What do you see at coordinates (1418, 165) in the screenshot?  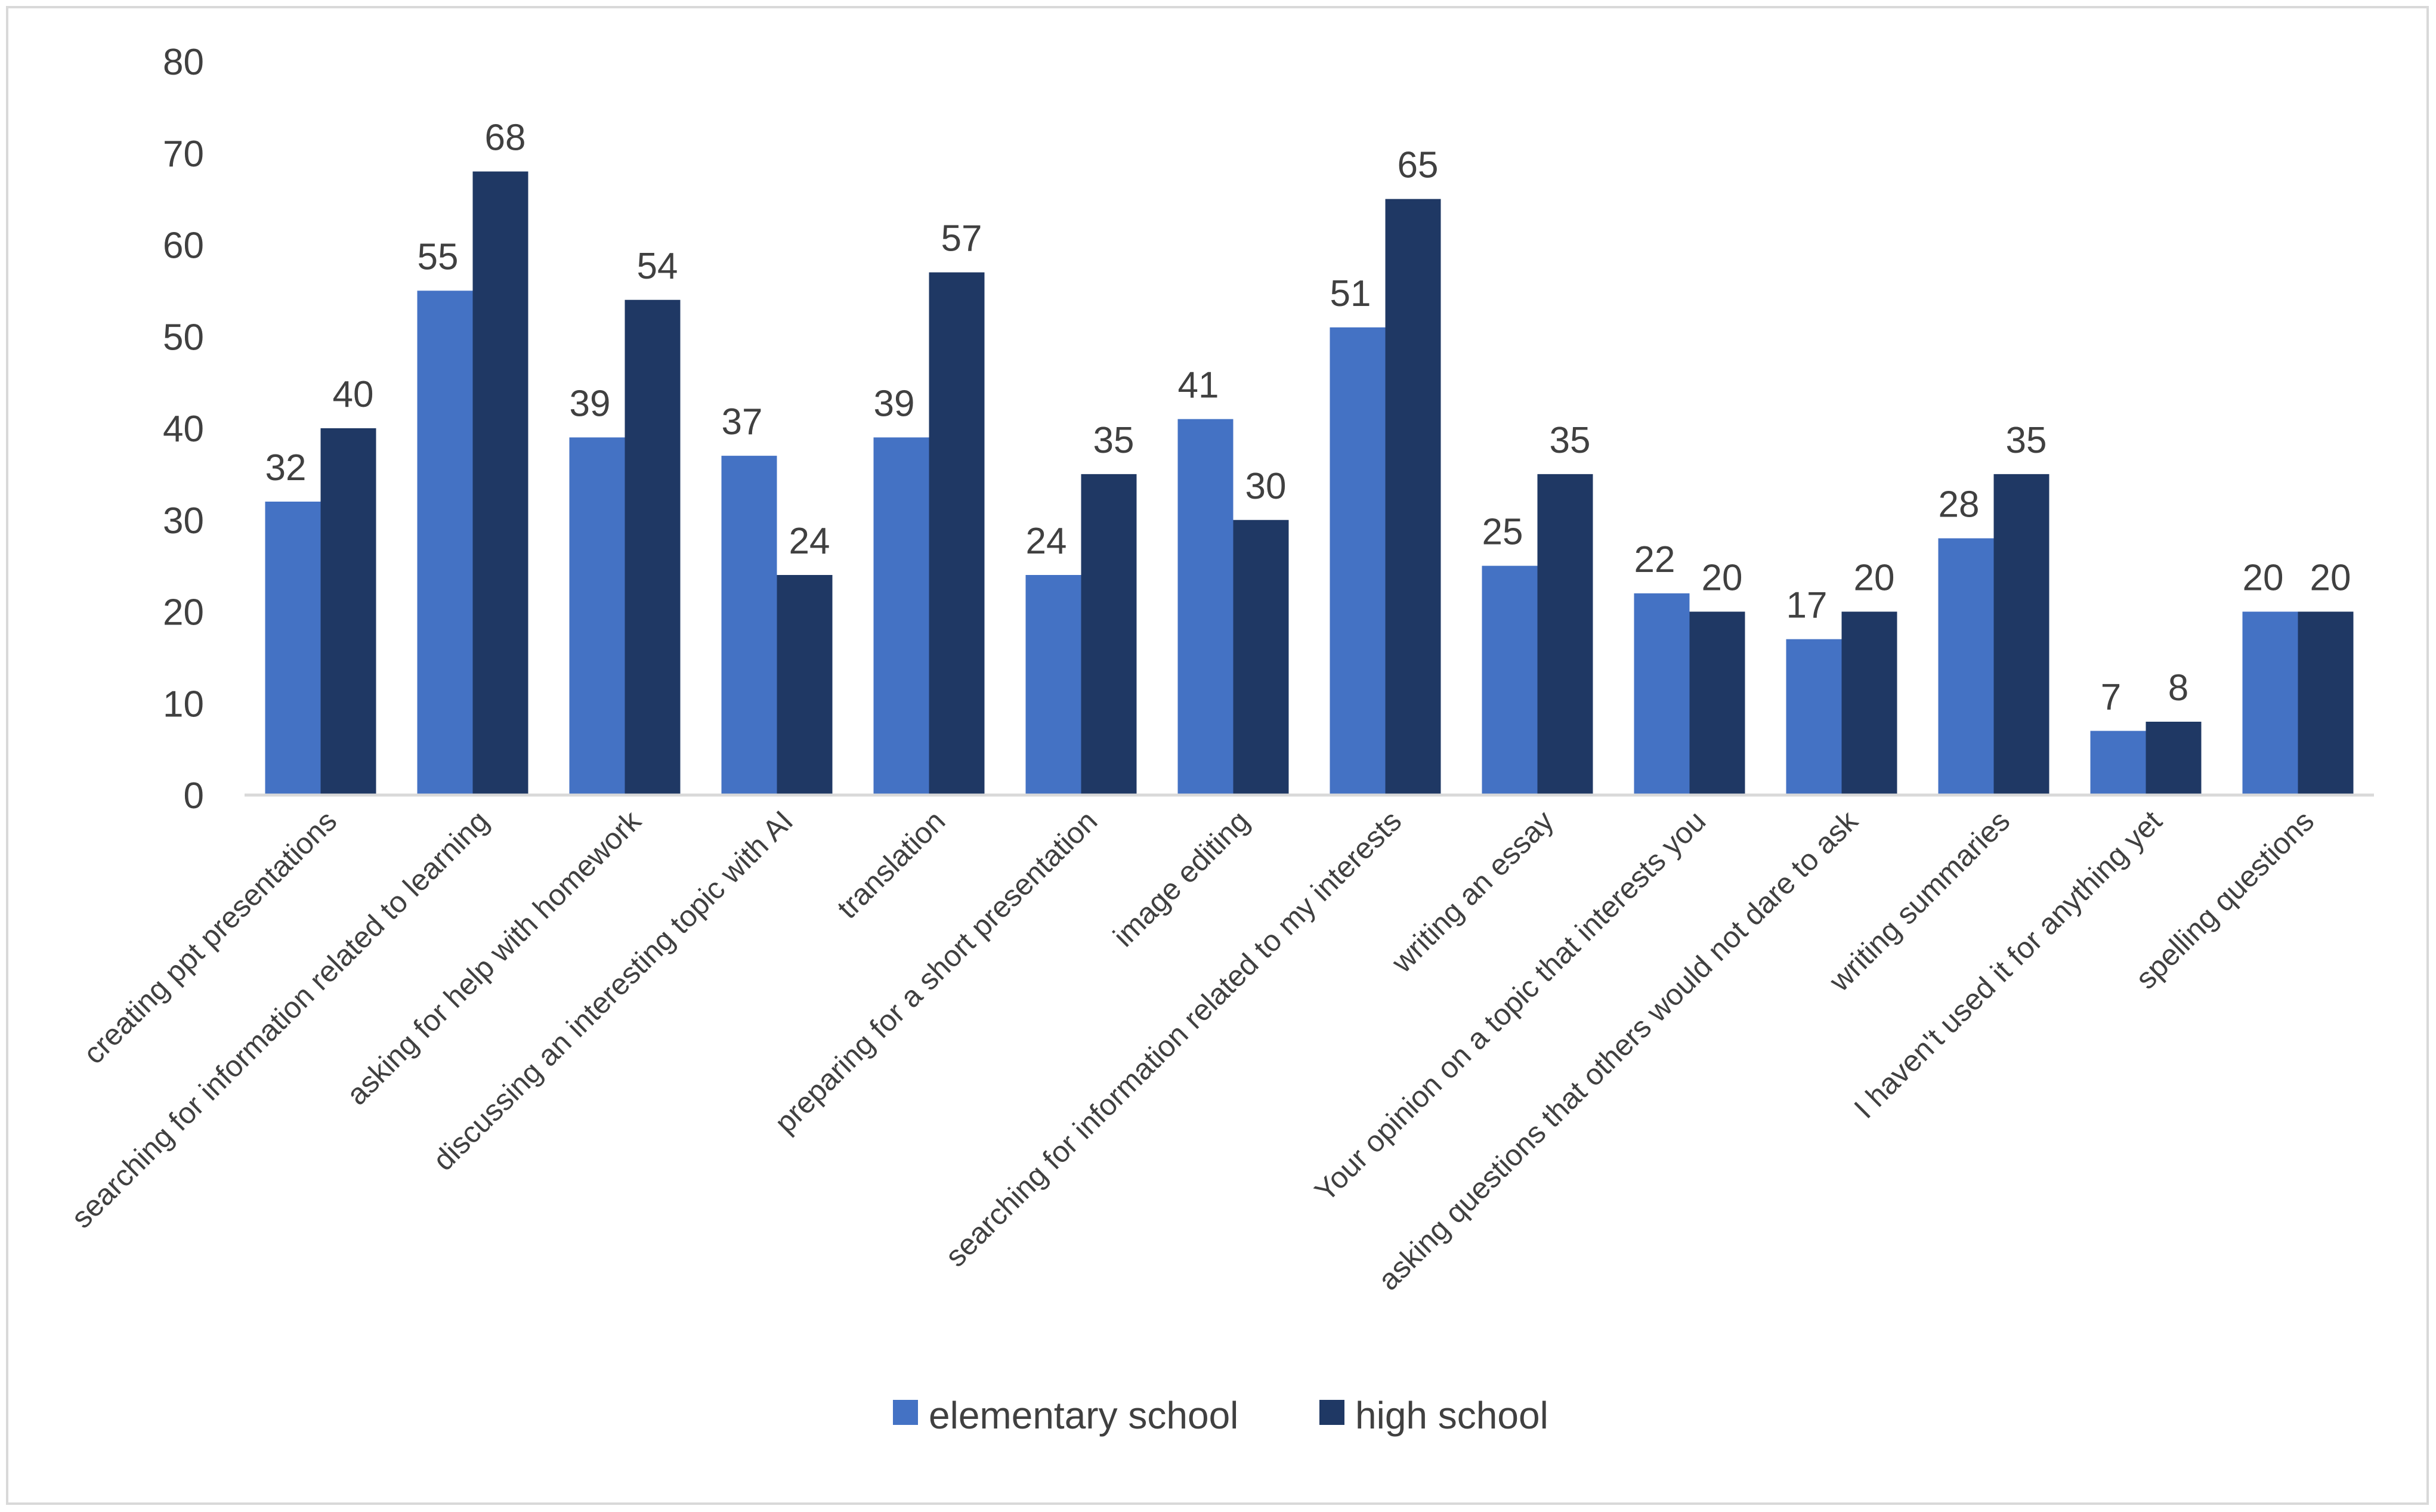 I see `data-label: 65` at bounding box center [1418, 165].